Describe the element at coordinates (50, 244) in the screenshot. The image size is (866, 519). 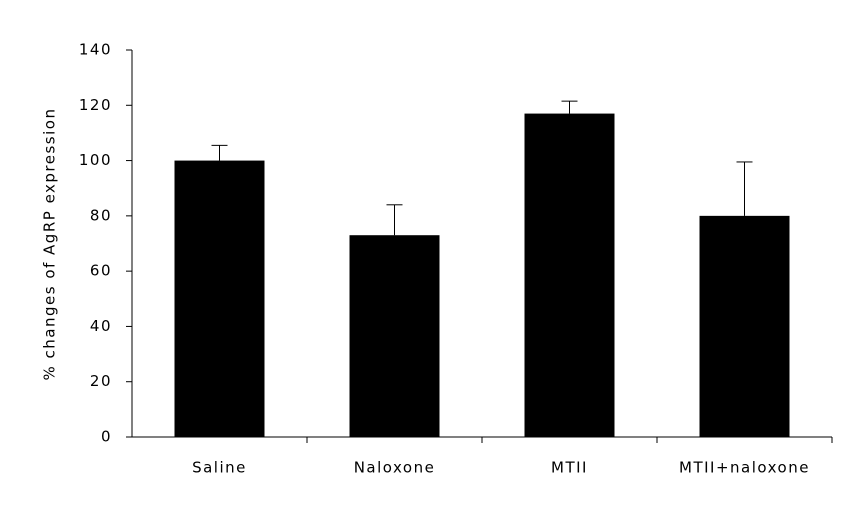
I see `y-axis-label: % changes of AgRP expression` at that location.